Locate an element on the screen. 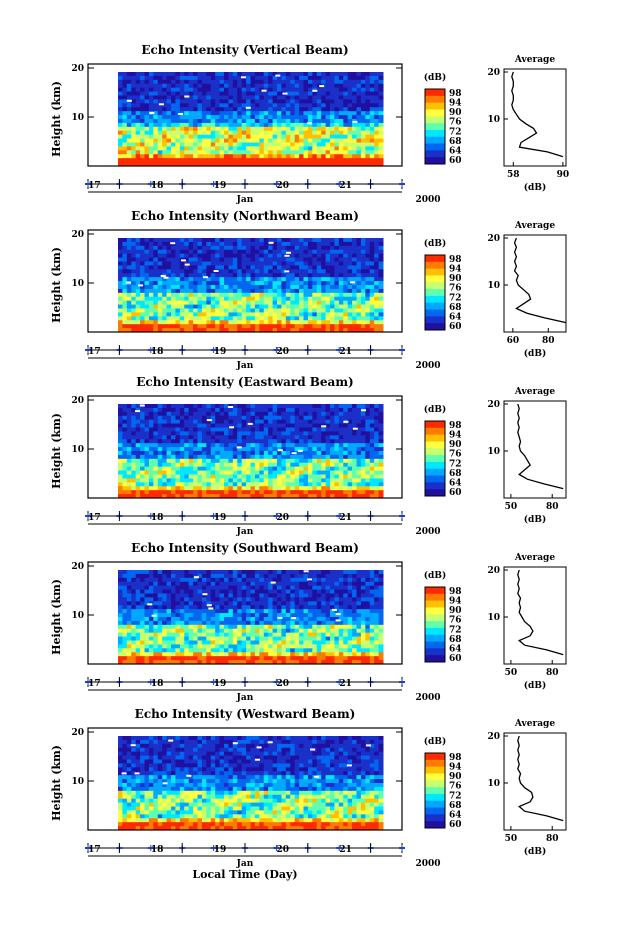 The width and height of the screenshot is (618, 931). colorbar-frame is located at coordinates (435, 126).